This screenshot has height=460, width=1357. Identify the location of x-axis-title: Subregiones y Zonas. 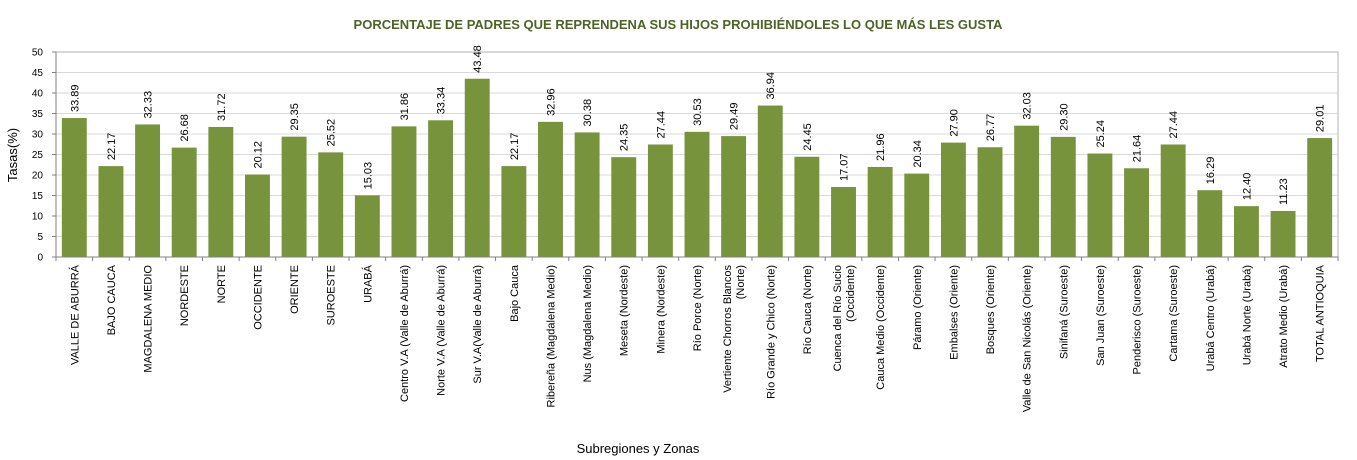
(638, 448).